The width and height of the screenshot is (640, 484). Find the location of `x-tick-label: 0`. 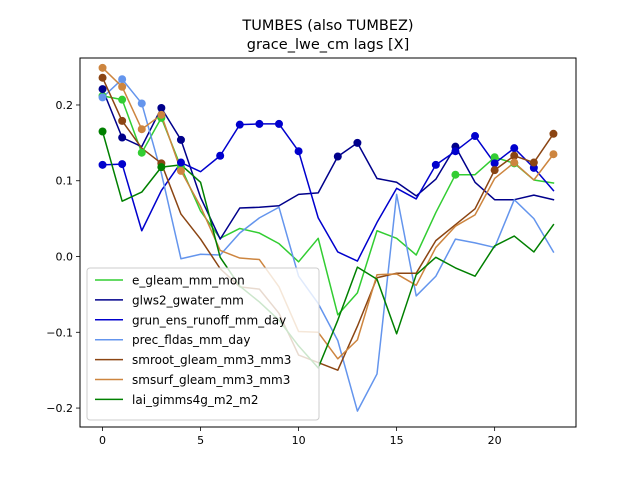

x-tick-label: 0 is located at coordinates (102, 440).